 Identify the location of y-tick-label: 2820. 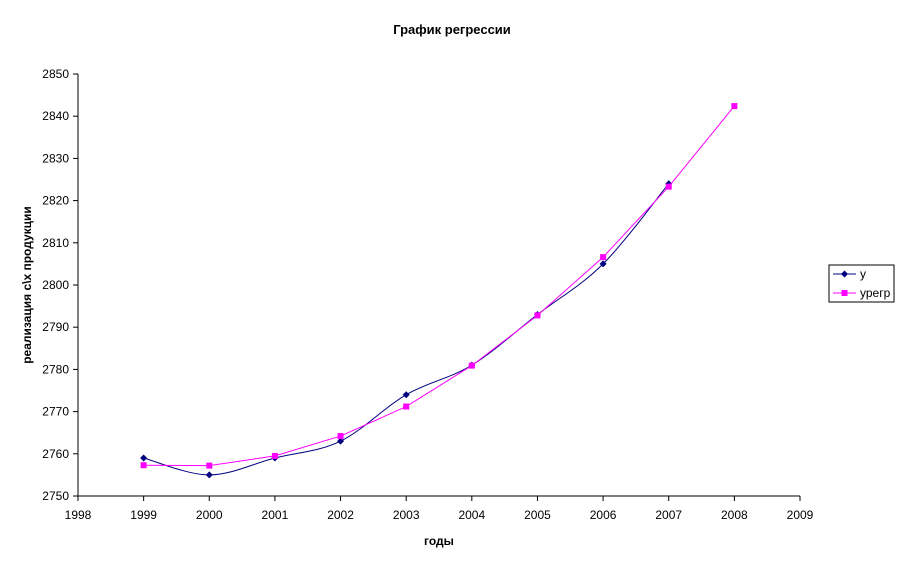
(55, 201).